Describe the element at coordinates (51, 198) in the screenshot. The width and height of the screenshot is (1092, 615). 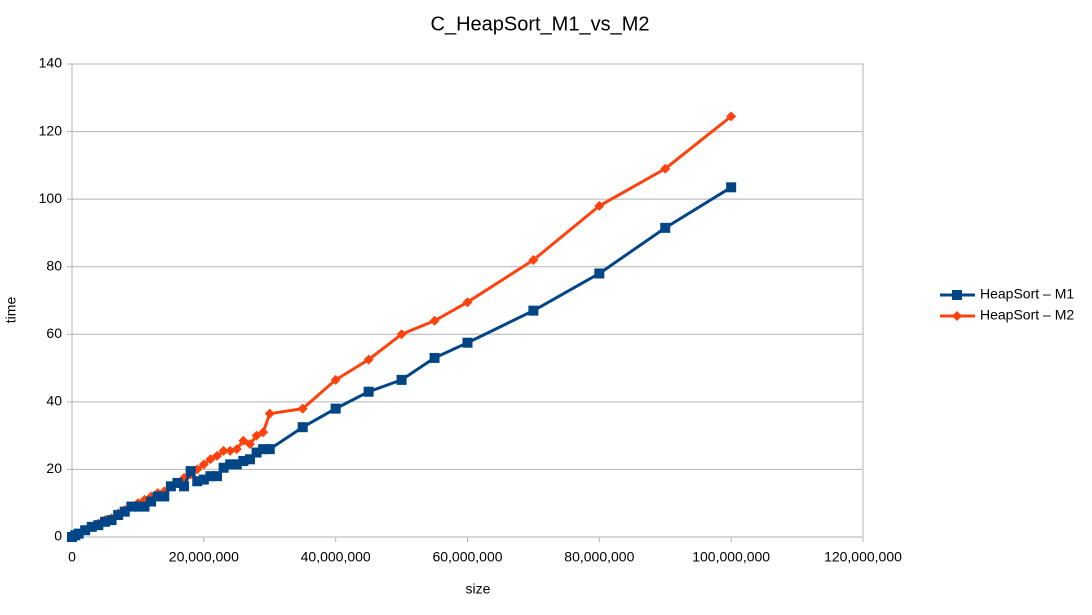
I see `y-tick-label: 100` at that location.